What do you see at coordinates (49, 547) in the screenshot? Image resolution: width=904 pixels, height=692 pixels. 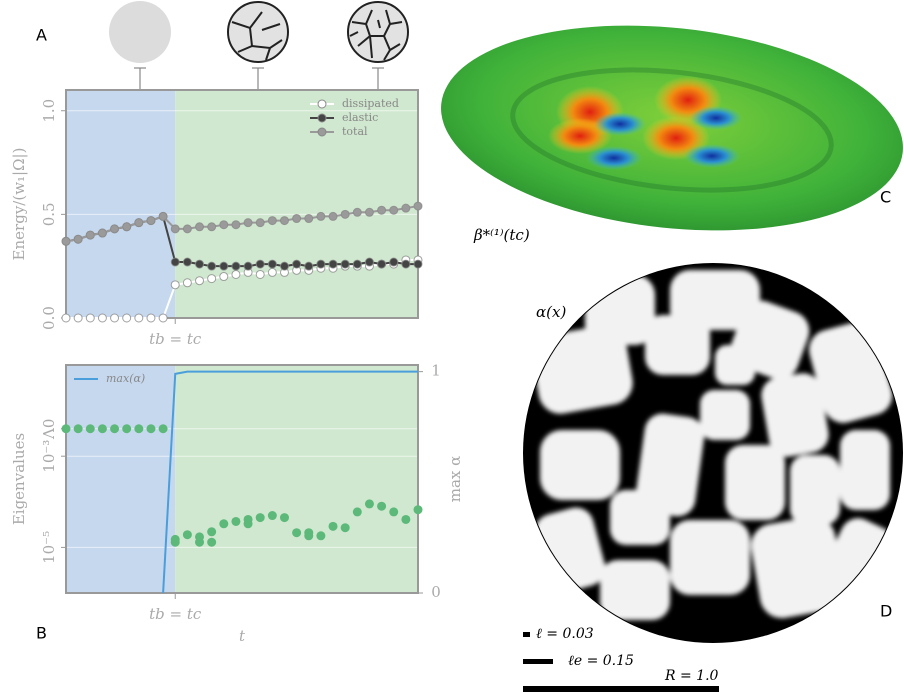 I see `y-tick-label: 10⁻⁵` at bounding box center [49, 547].